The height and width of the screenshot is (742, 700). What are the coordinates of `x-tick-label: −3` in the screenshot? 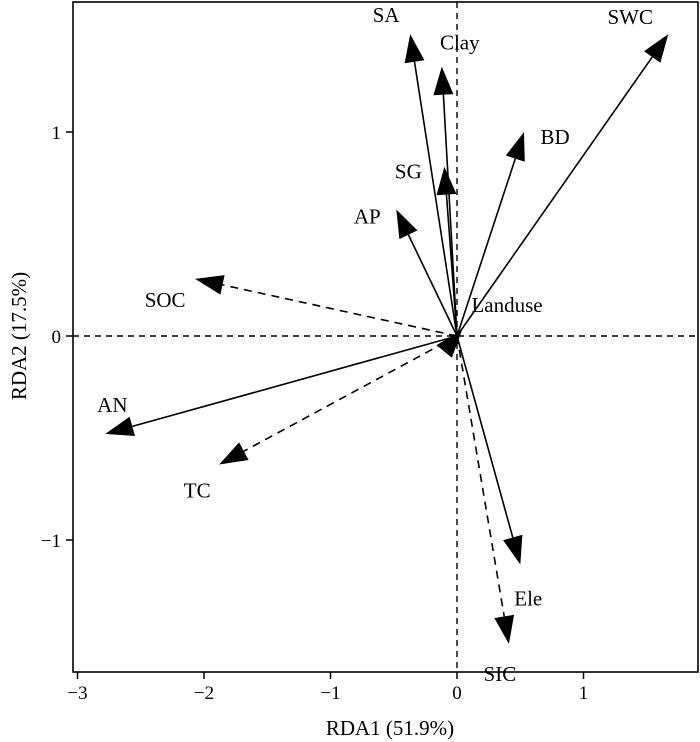 It's located at (77, 693).